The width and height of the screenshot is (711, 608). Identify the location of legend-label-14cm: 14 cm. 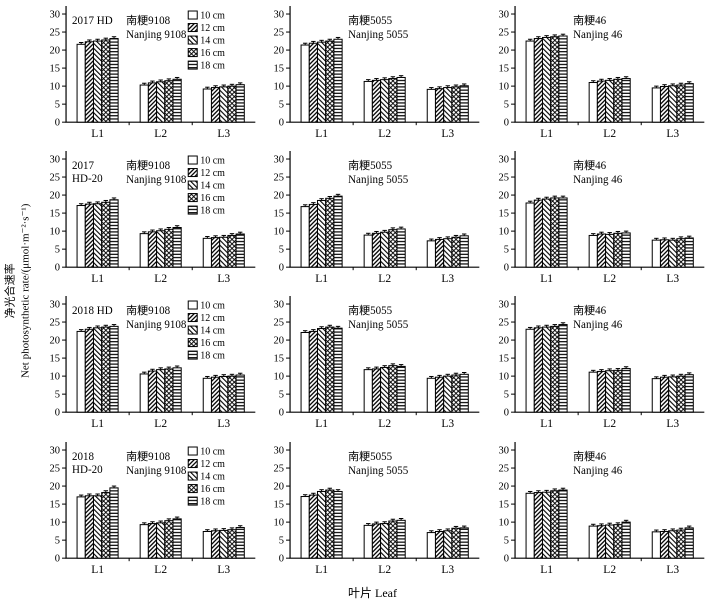
(212, 331).